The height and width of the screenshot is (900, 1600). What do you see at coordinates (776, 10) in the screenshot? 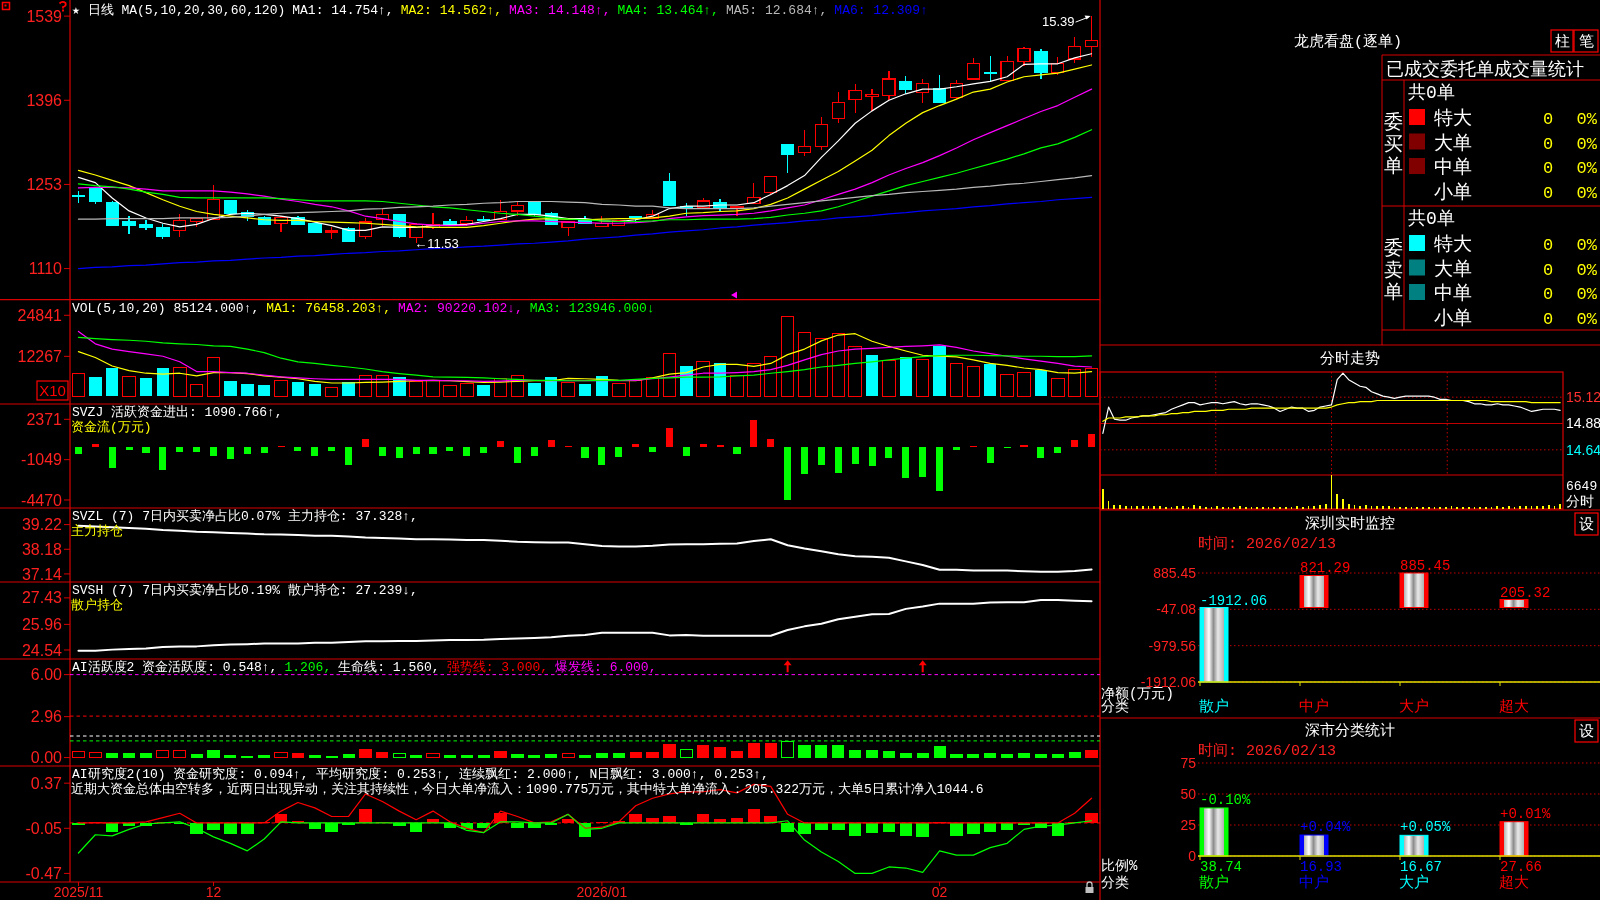
I see `text: MA5: 12.684↑,` at bounding box center [776, 10].